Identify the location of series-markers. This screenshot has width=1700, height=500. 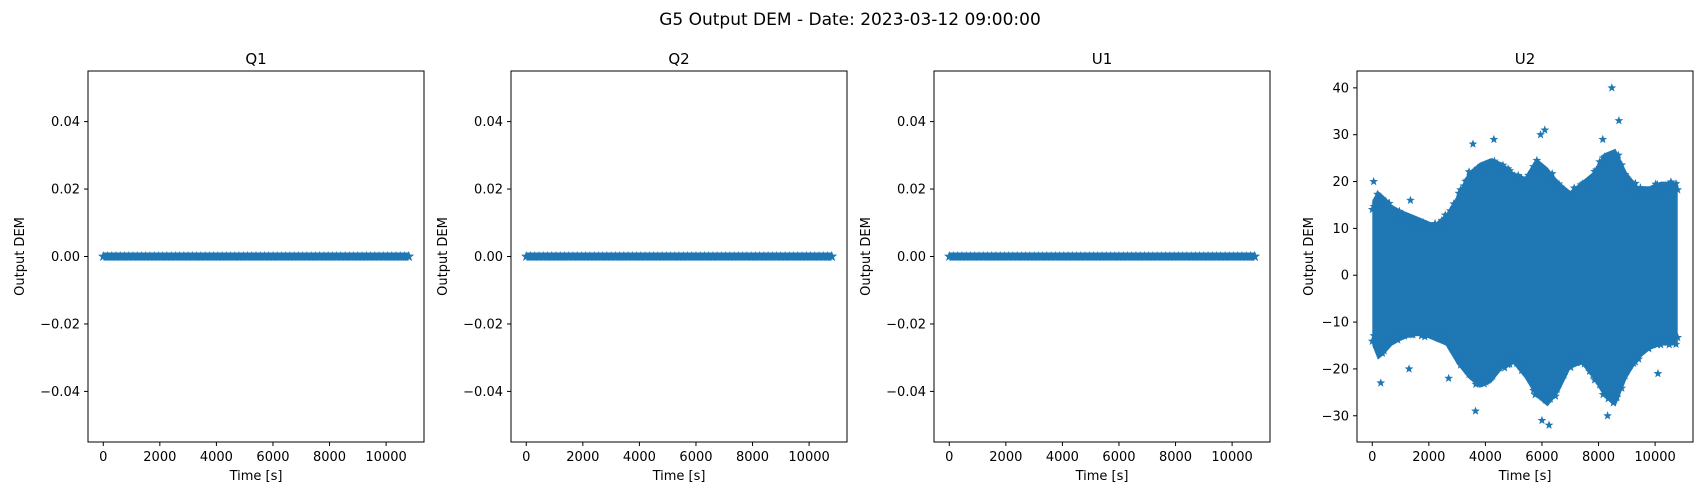
(679, 256).